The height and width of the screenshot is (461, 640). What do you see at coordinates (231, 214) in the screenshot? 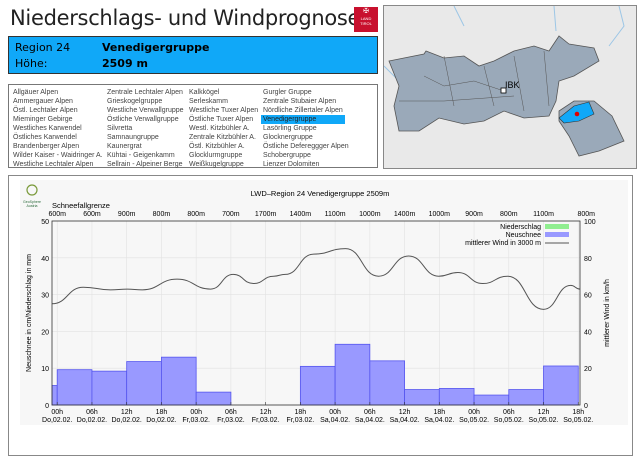
I see `snowline-value: 700m` at bounding box center [231, 214].